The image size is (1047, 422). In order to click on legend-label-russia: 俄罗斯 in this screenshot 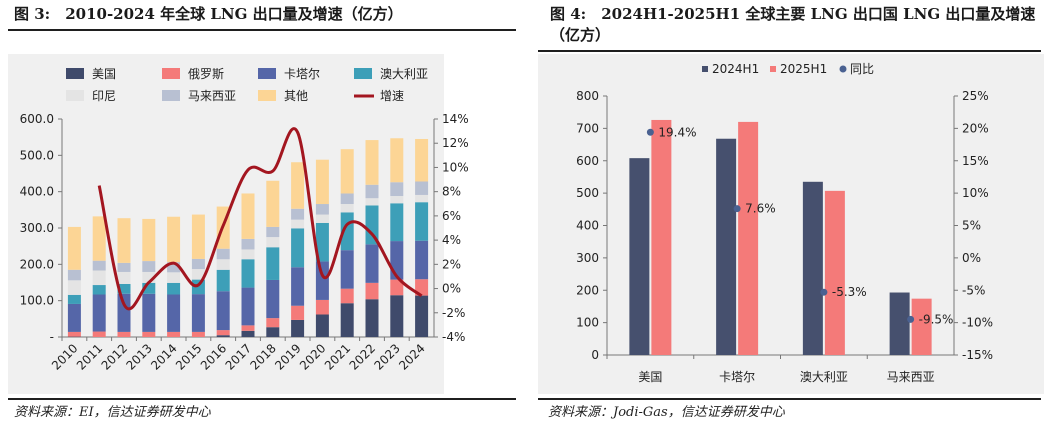, I will do `click(206, 74)`.